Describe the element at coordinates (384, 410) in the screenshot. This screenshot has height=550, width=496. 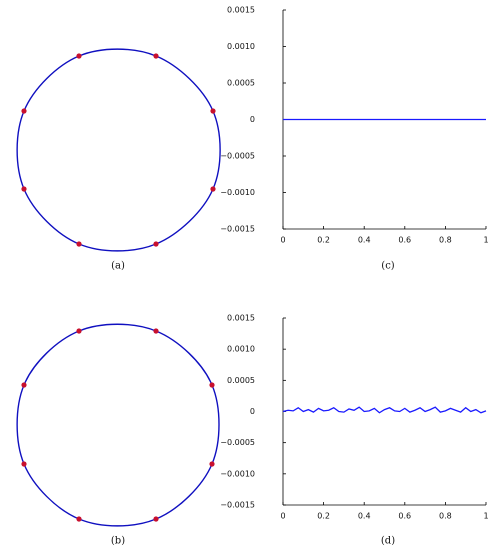
I see `data-line` at that location.